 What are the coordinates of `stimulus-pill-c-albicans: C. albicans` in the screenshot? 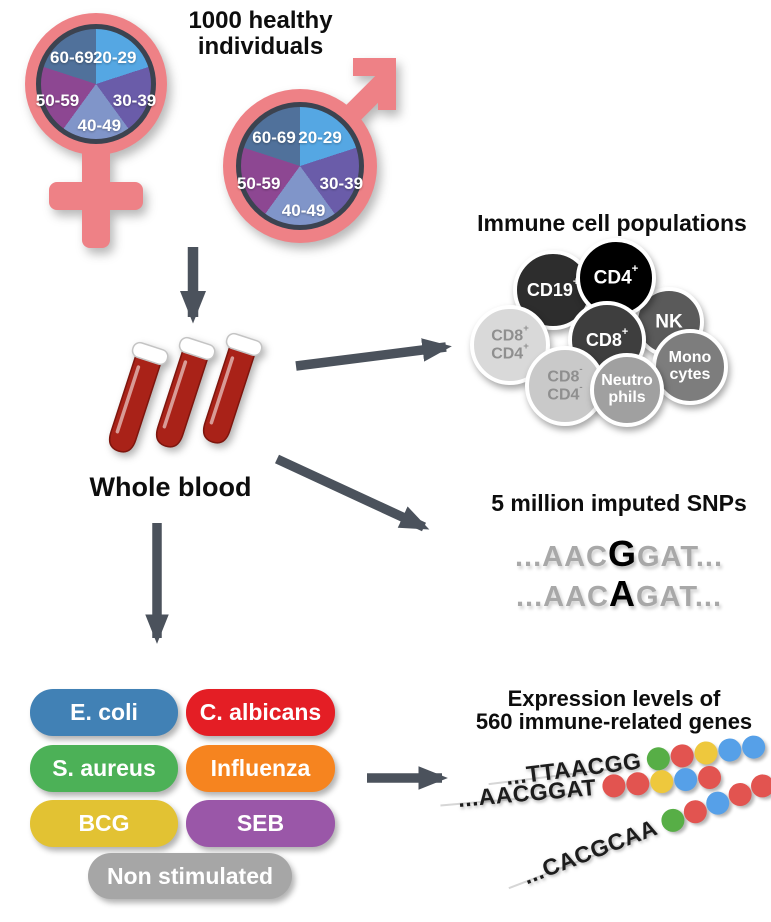 It's located at (260, 712).